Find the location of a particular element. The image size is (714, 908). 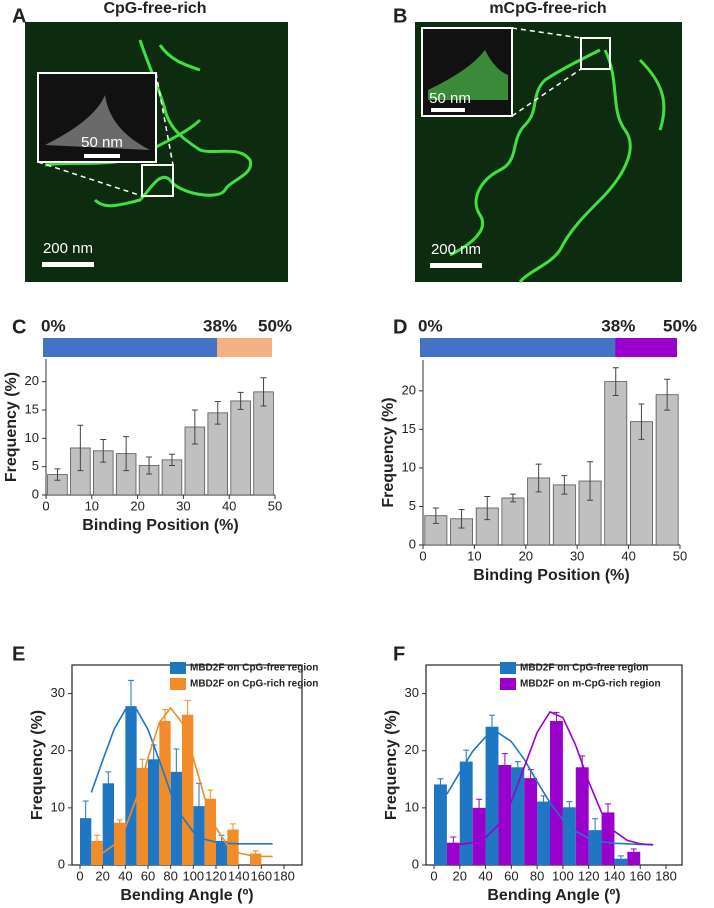

panel-label: A is located at coordinates (19, 16).